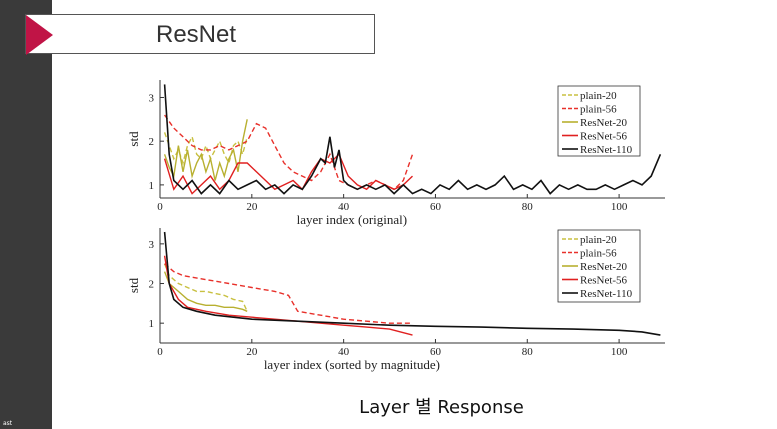 Image resolution: width=777 pixels, height=429 pixels. I want to click on title-box: ResNet, so click(200, 34).